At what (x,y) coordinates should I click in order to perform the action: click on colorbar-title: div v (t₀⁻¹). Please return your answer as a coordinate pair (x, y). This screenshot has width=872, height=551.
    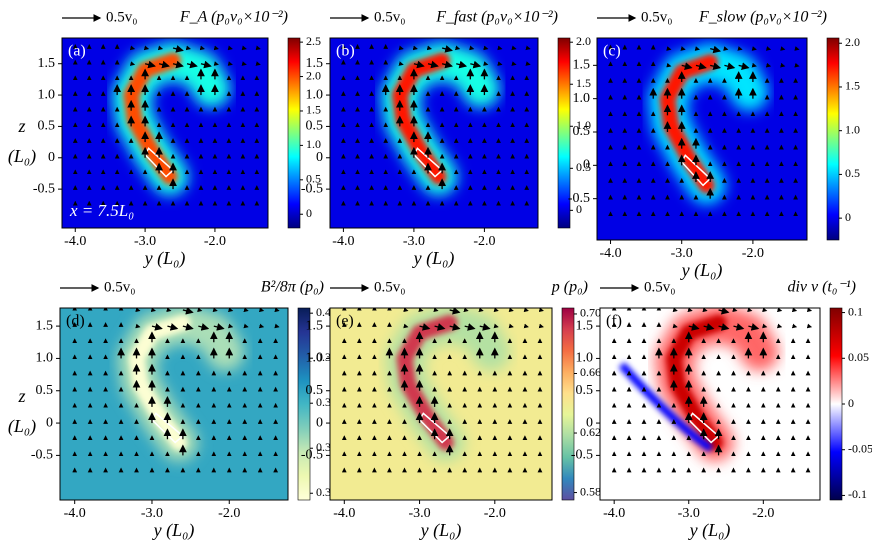
    Looking at the image, I should click on (821, 287).